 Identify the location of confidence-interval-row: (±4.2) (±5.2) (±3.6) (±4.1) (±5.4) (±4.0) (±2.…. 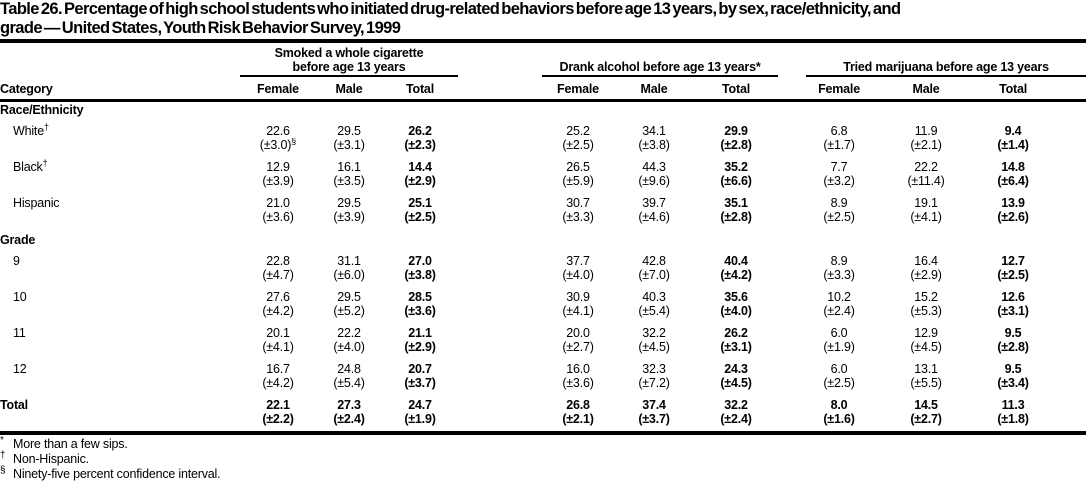
(543, 313).